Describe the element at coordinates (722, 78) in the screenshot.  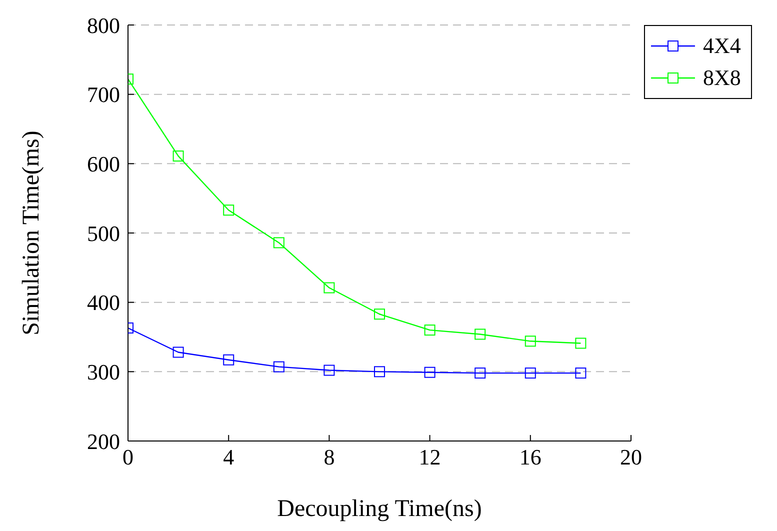
I see `legend-label: 8X8` at that location.